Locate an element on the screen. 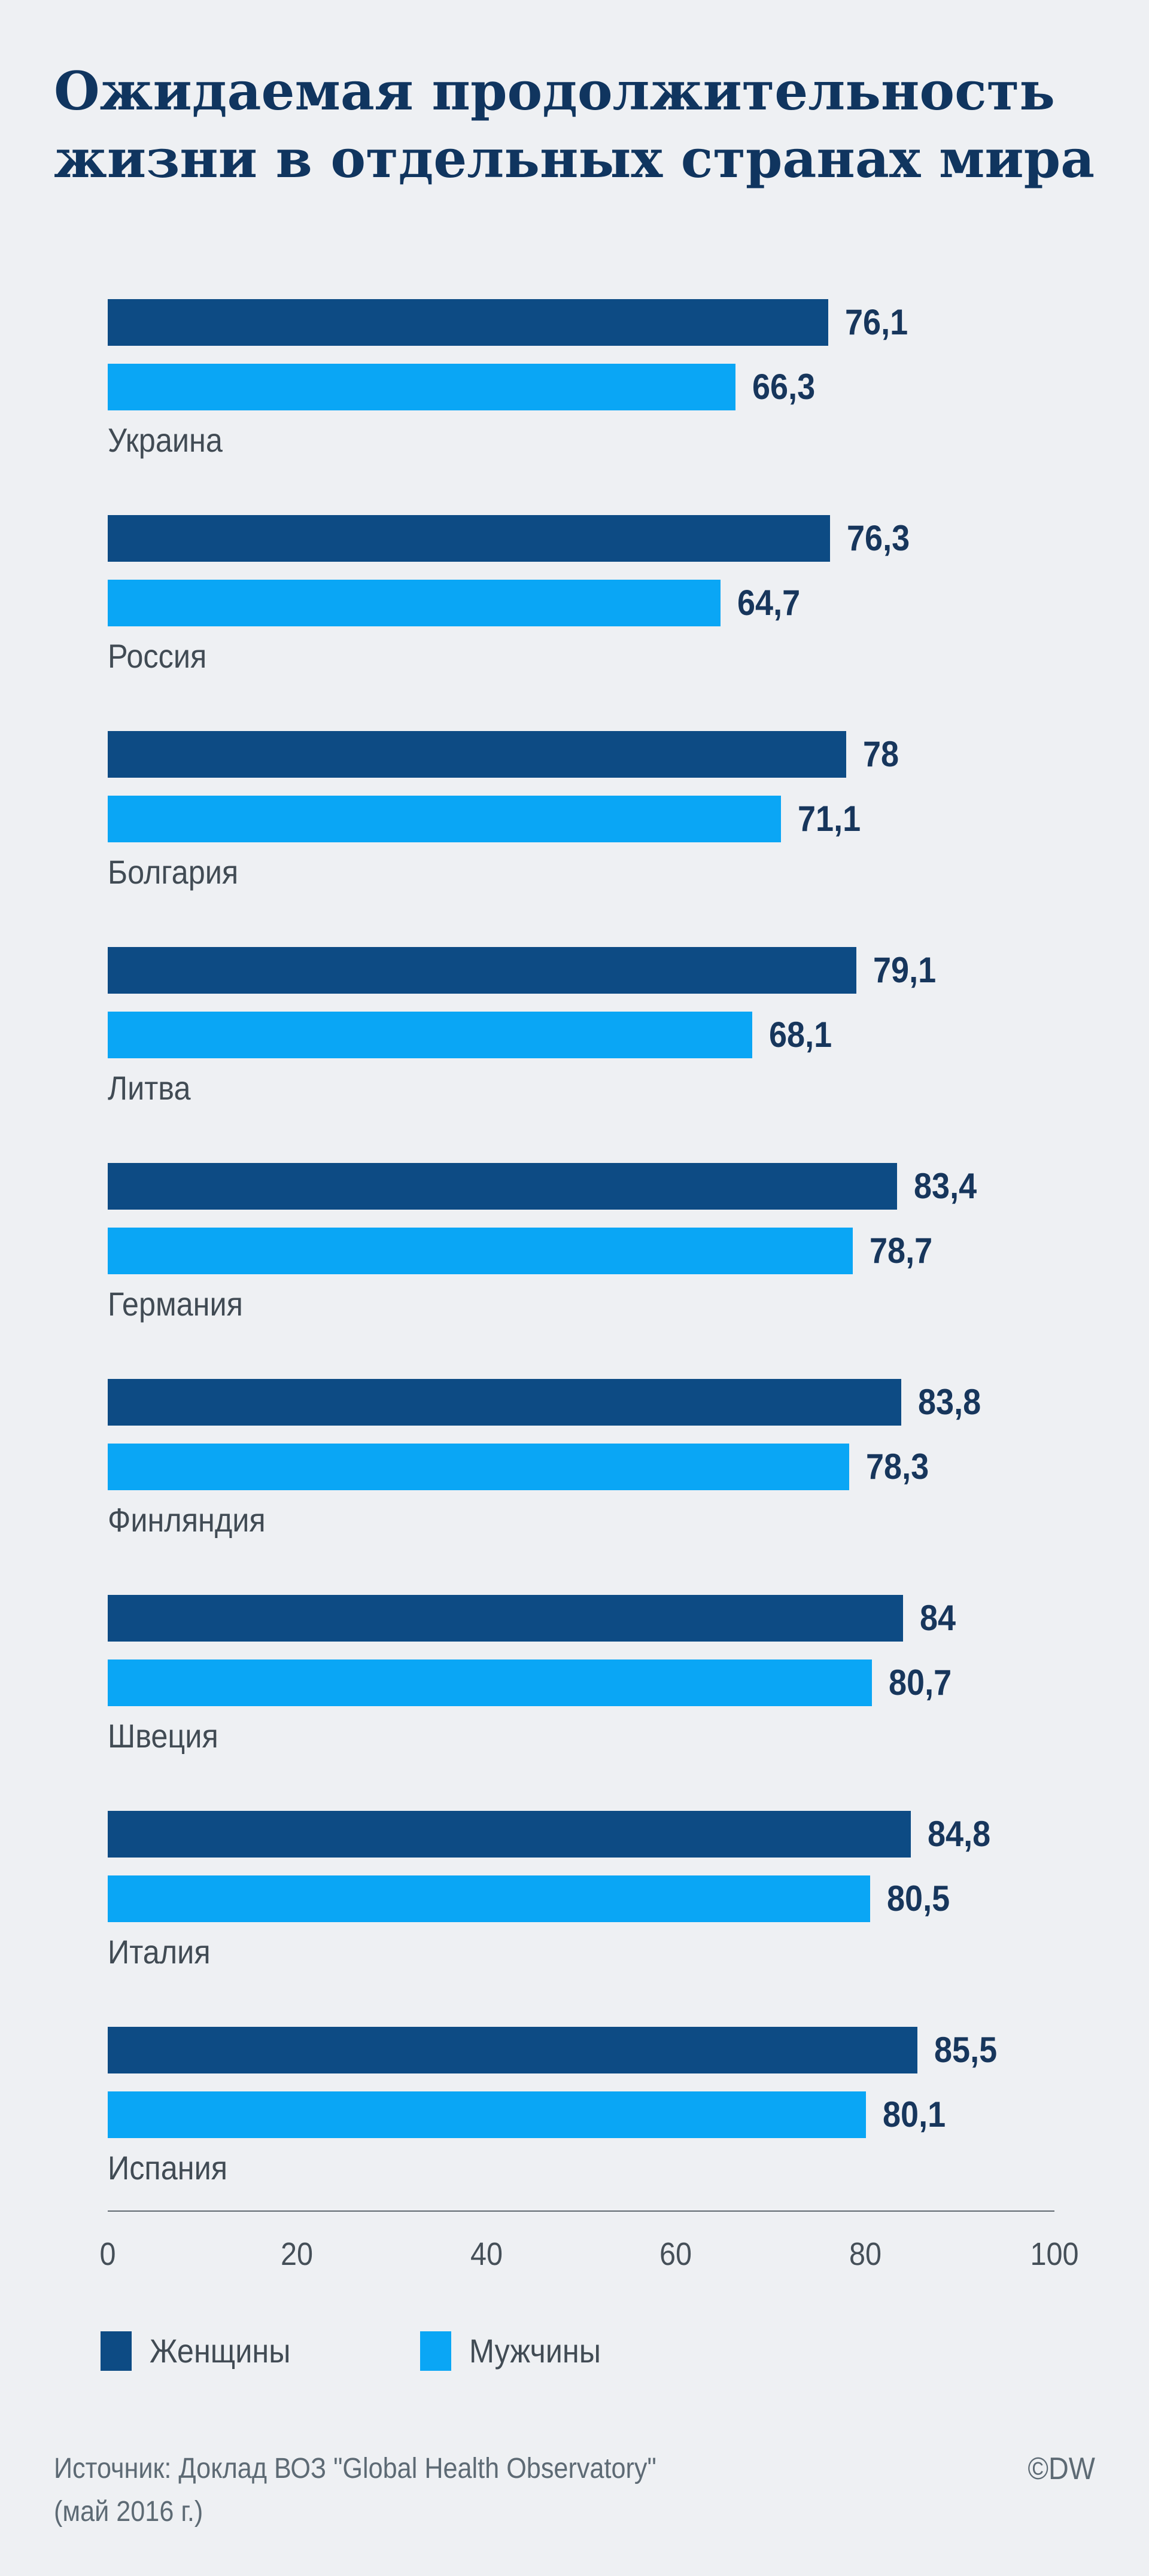 Image resolution: width=1149 pixels, height=2576 pixels. x-axis-tick-label: 60 is located at coordinates (675, 2254).